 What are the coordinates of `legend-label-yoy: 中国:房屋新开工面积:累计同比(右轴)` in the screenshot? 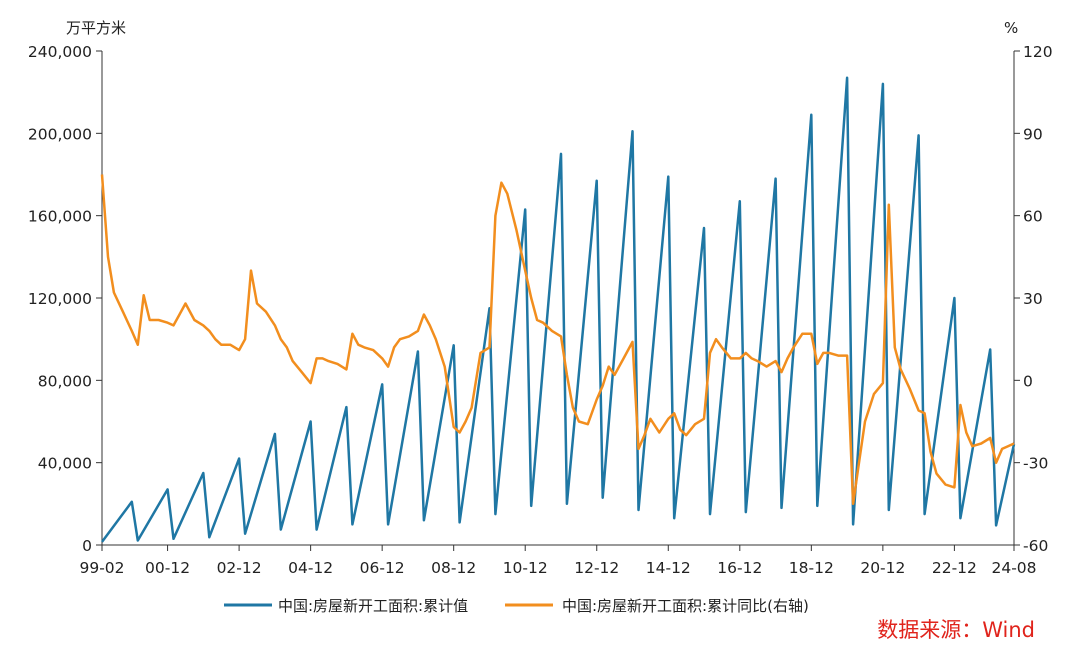 It's located at (685, 606).